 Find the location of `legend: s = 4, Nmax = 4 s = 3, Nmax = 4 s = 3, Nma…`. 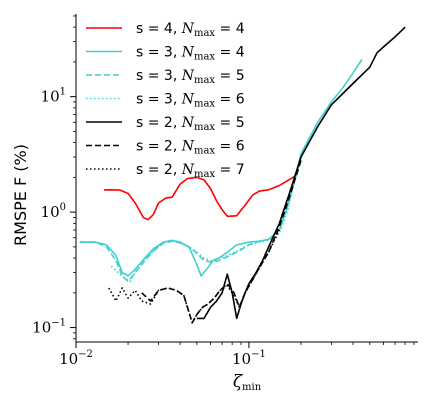

legend: s = 4, Nmax = 4 s = 3, Nmax = 4 s = 3, Nma… is located at coordinates (165, 100).